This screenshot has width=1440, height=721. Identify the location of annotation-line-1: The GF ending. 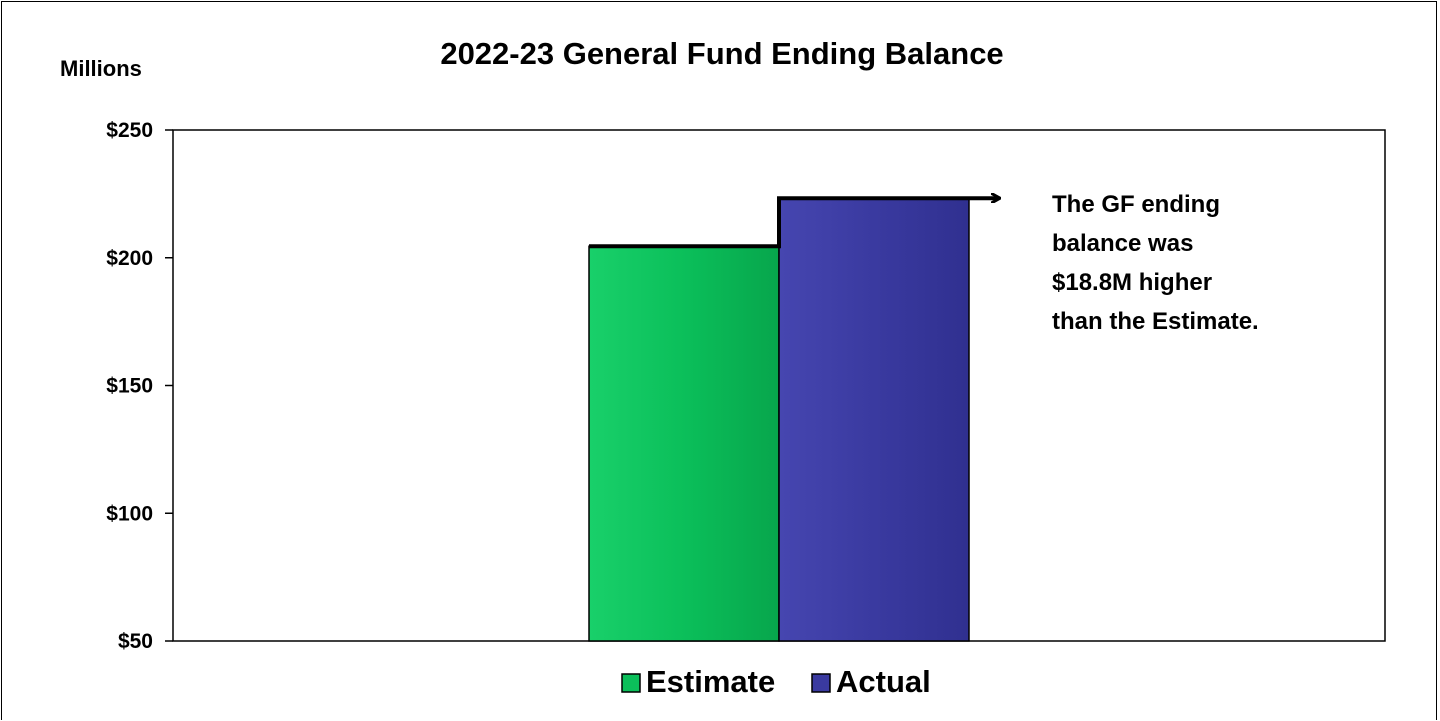
(1136, 204).